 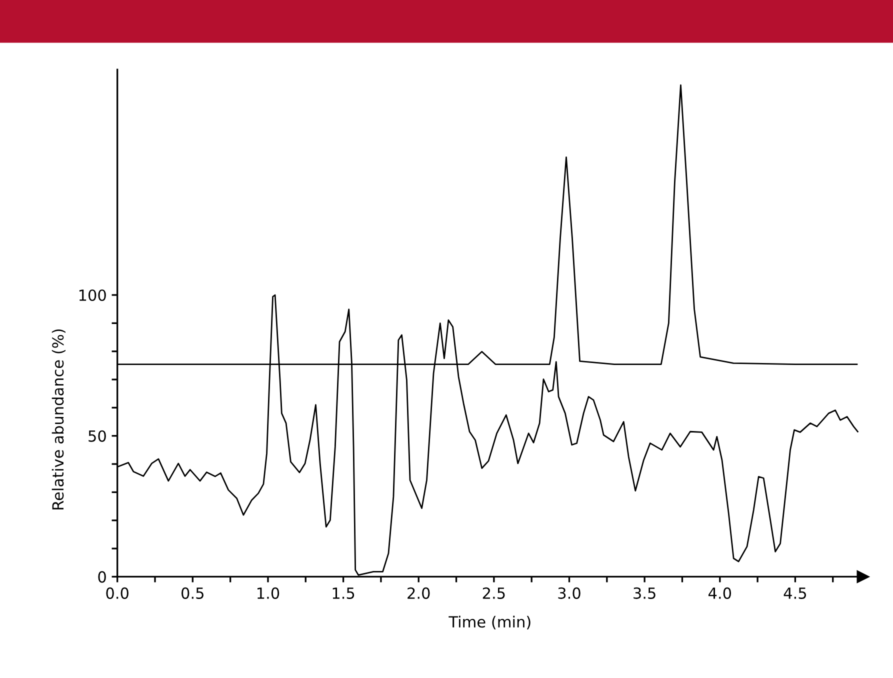 I want to click on y-tick-label: 100, so click(x=92, y=295).